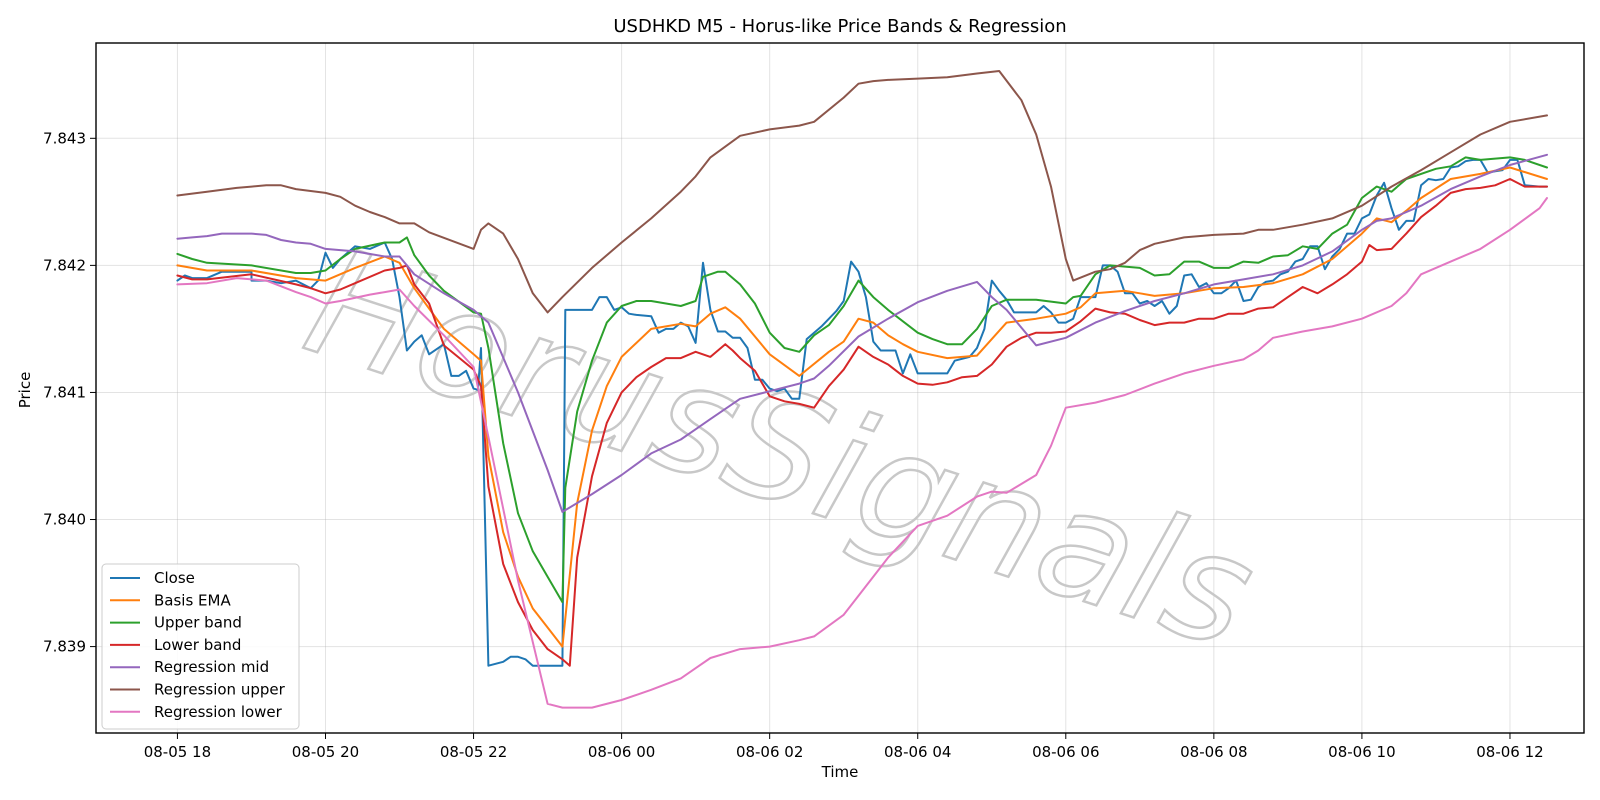  I want to click on y-tick-label: 7.842, so click(64, 265).